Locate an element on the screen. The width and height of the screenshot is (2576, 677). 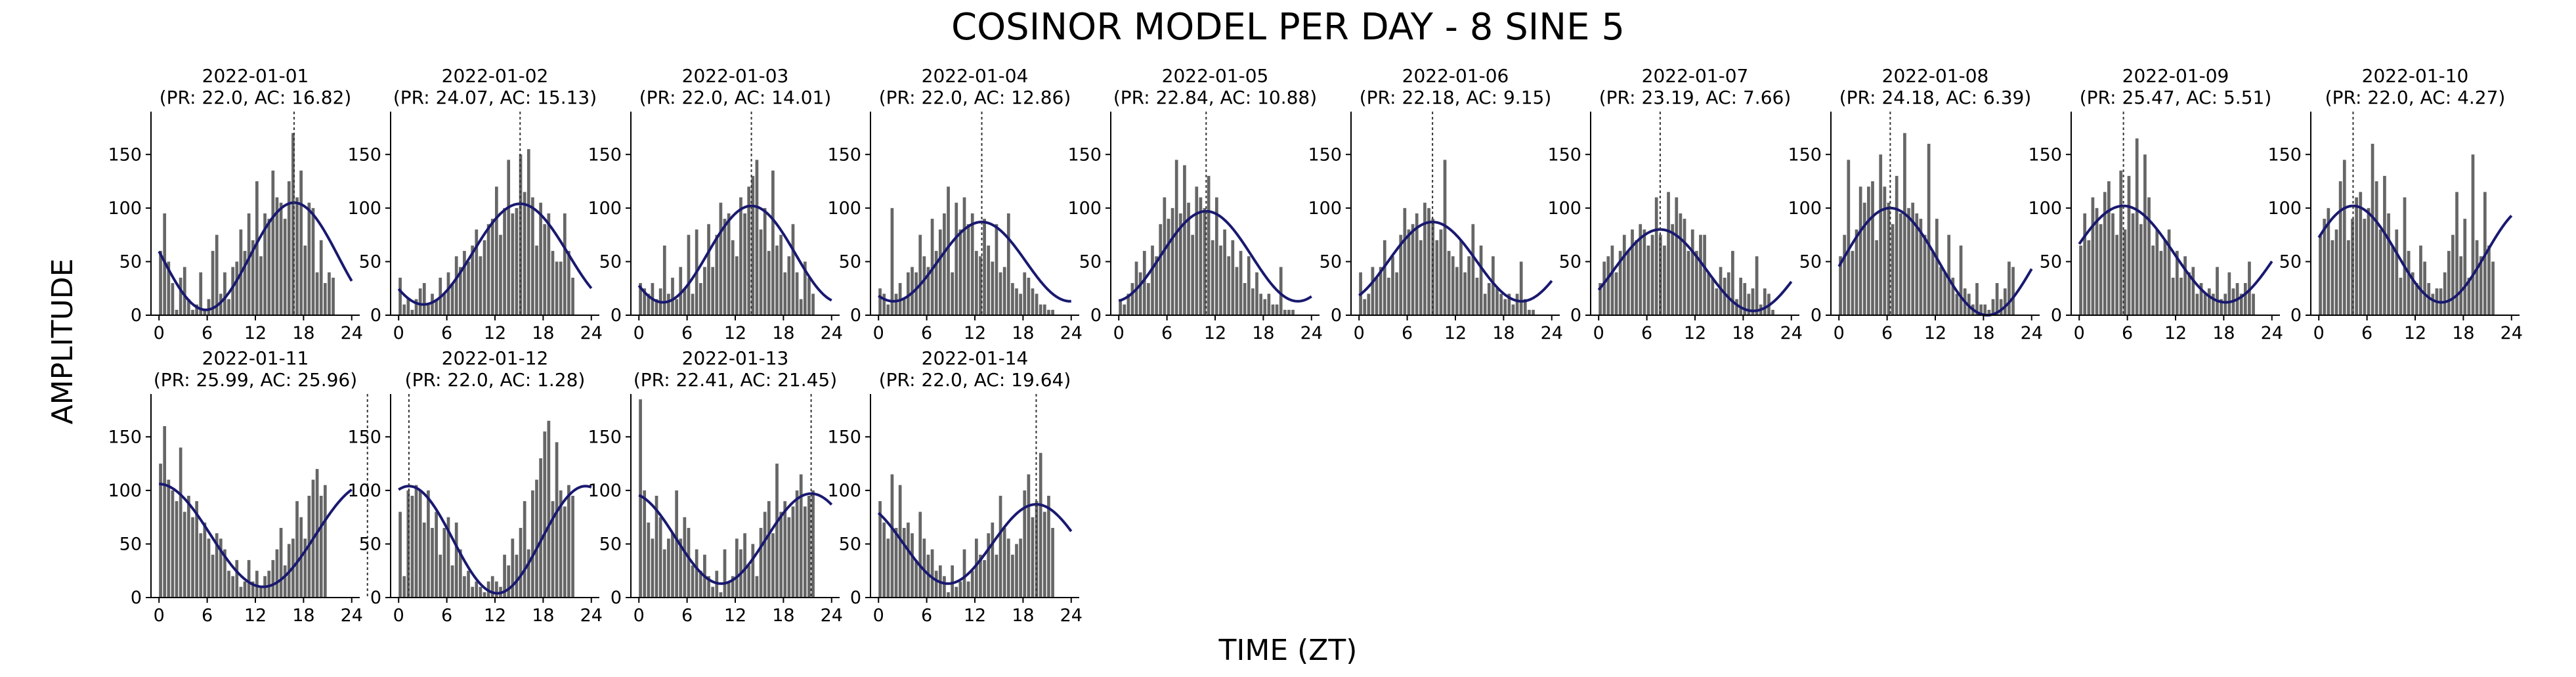
x-tick-label: 6 is located at coordinates (1887, 333).